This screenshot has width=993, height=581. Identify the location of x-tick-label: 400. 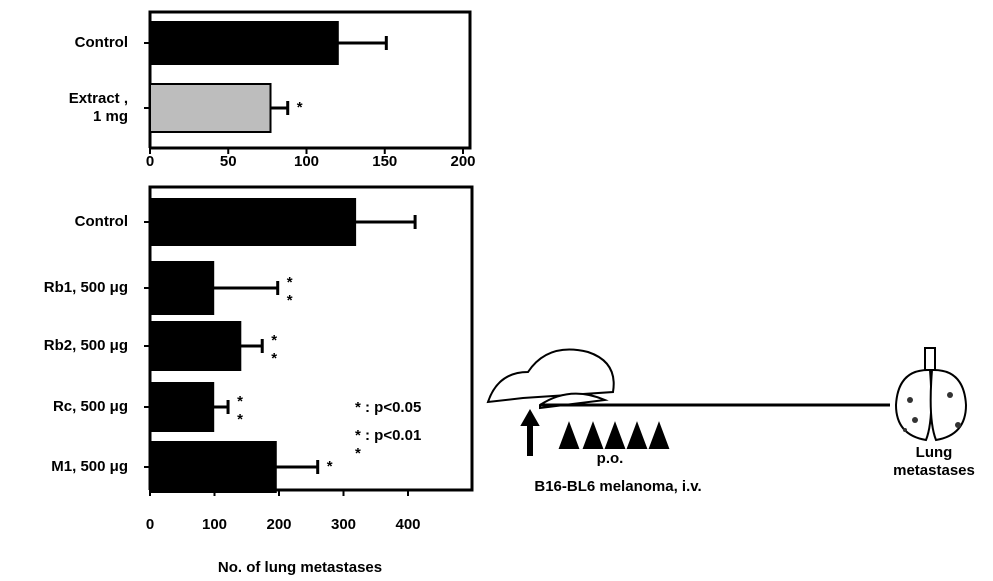
(407, 524).